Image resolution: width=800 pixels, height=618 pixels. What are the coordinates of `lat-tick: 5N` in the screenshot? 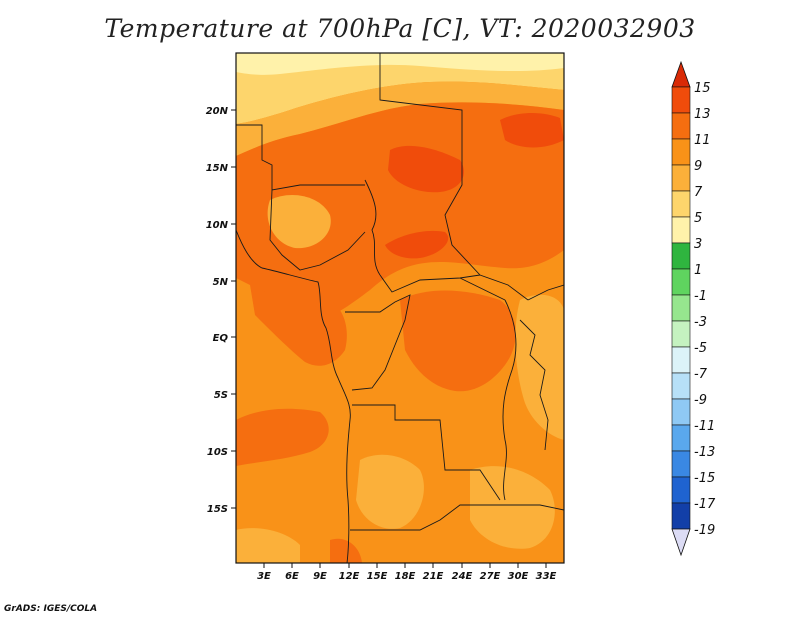 It's located at (224, 282).